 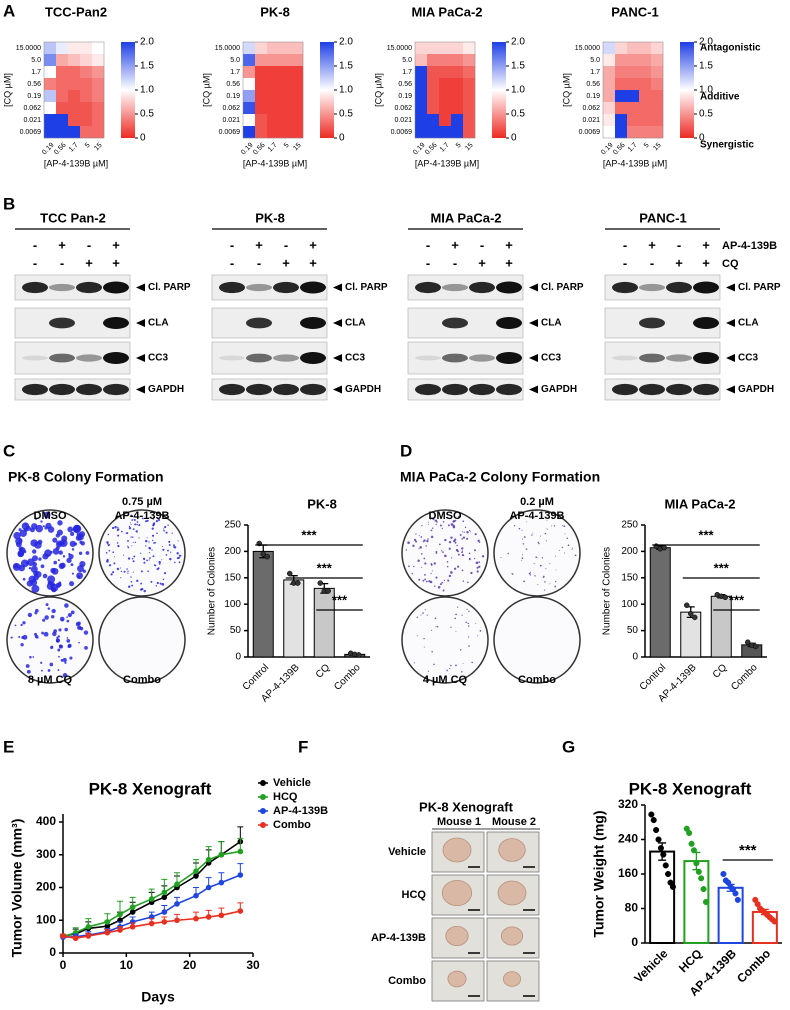 I want to click on y-tick-label: 400, so click(x=46, y=821).